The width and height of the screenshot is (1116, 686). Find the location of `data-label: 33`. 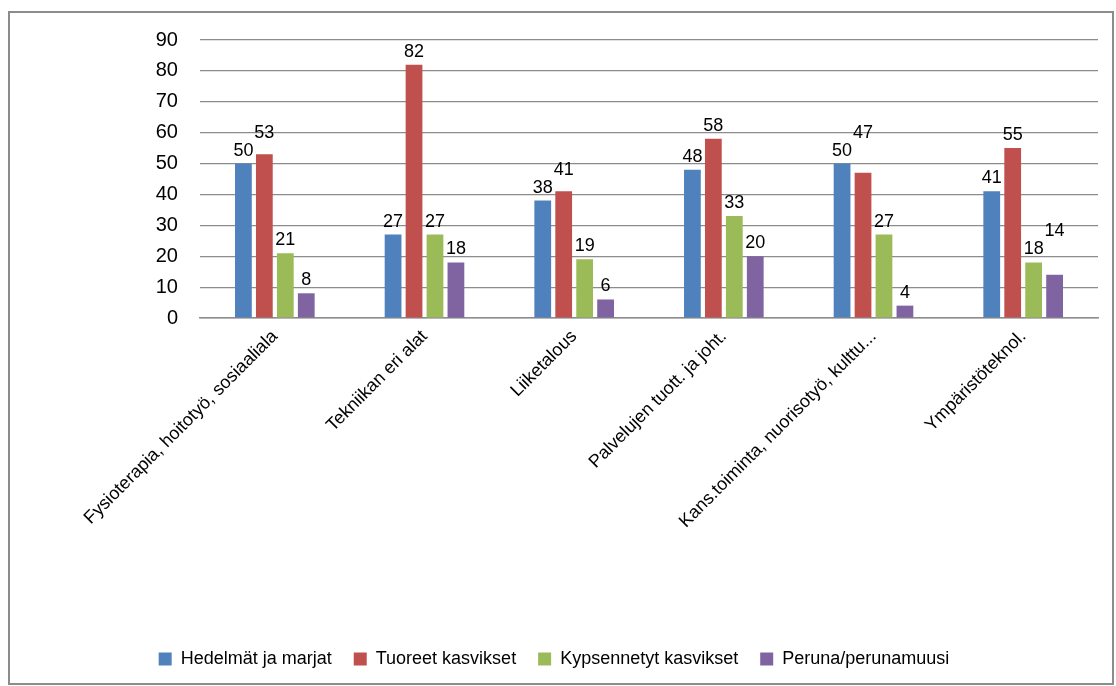

data-label: 33 is located at coordinates (734, 202).